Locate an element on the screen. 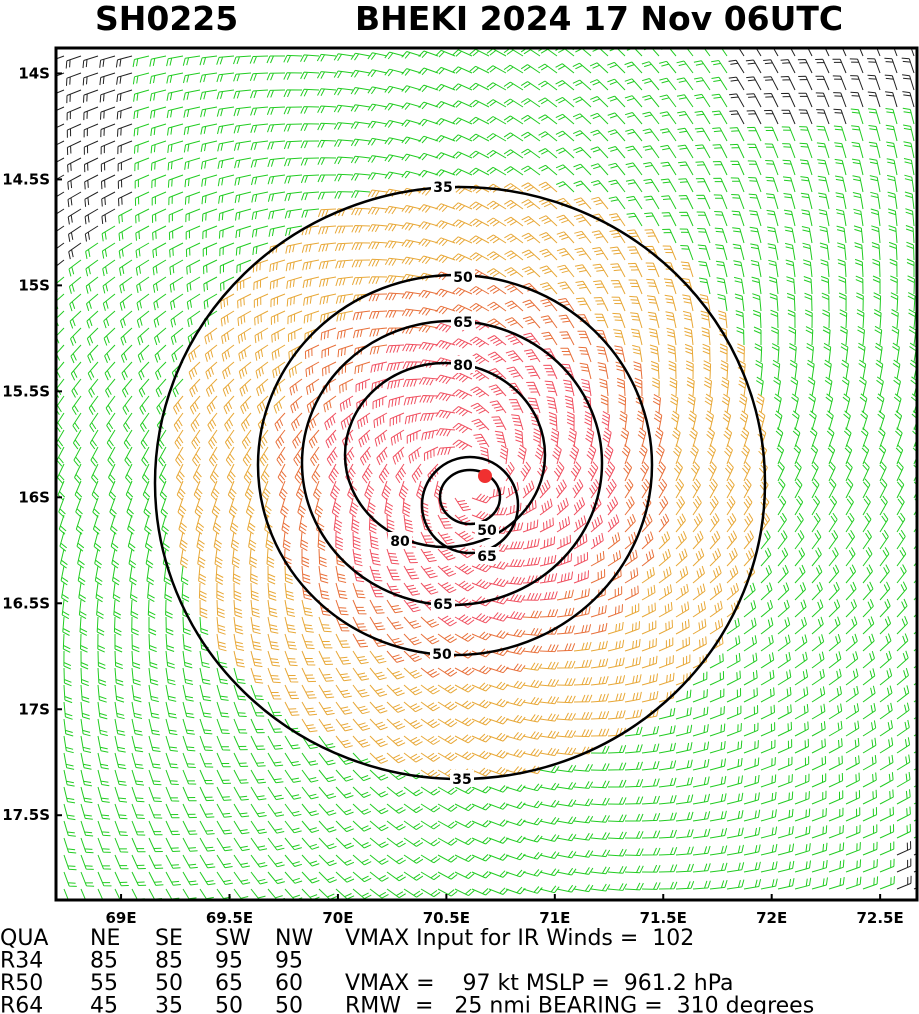  isotach-label: 35 is located at coordinates (442, 188).